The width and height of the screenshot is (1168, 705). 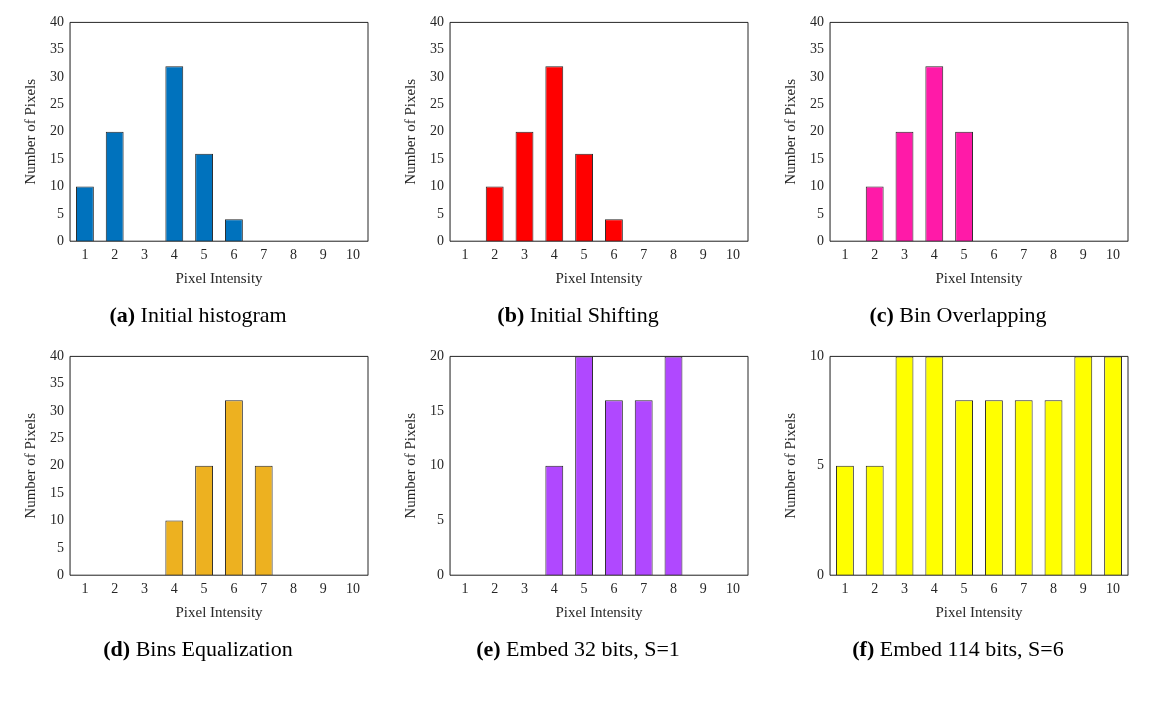 What do you see at coordinates (958, 648) in the screenshot?
I see `text: (f) Embed 114 bits, S=6` at bounding box center [958, 648].